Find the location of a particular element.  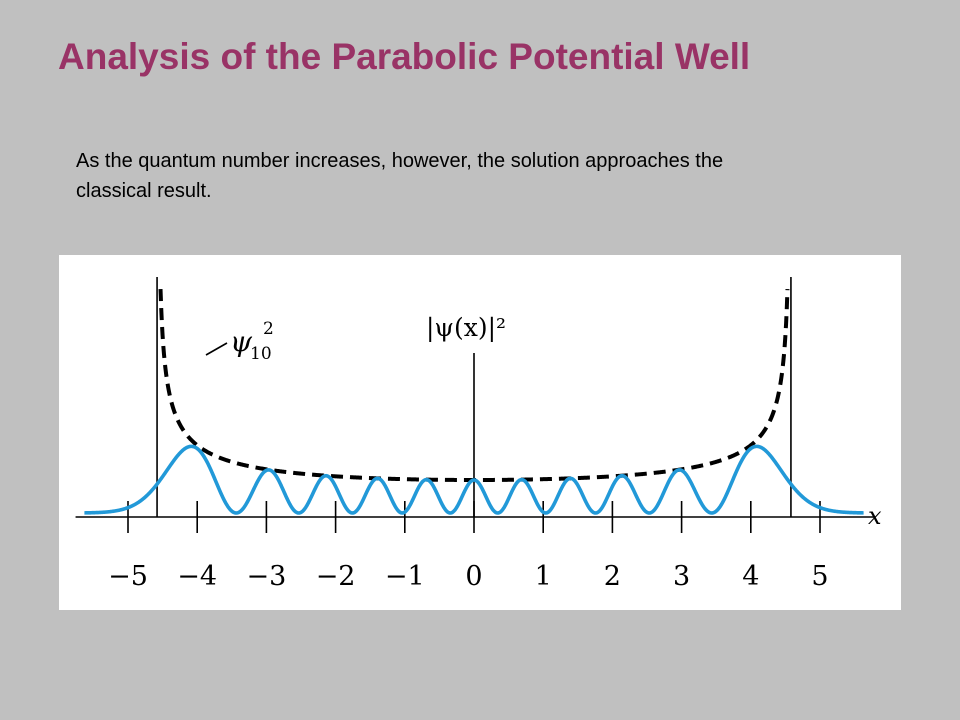

series-annotation-psi10: ψ 10 2 is located at coordinates (239, 341).